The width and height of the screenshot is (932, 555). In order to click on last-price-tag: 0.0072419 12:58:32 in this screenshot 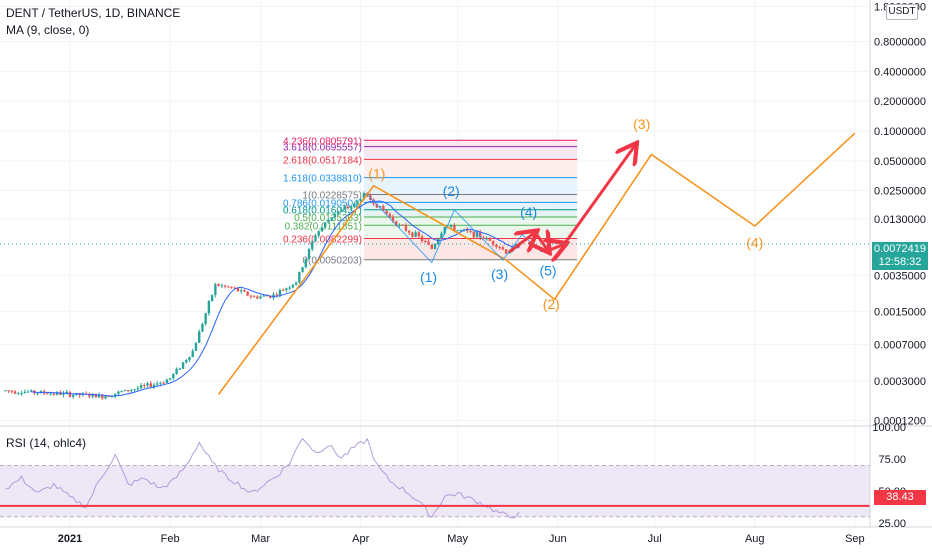, I will do `click(900, 256)`.